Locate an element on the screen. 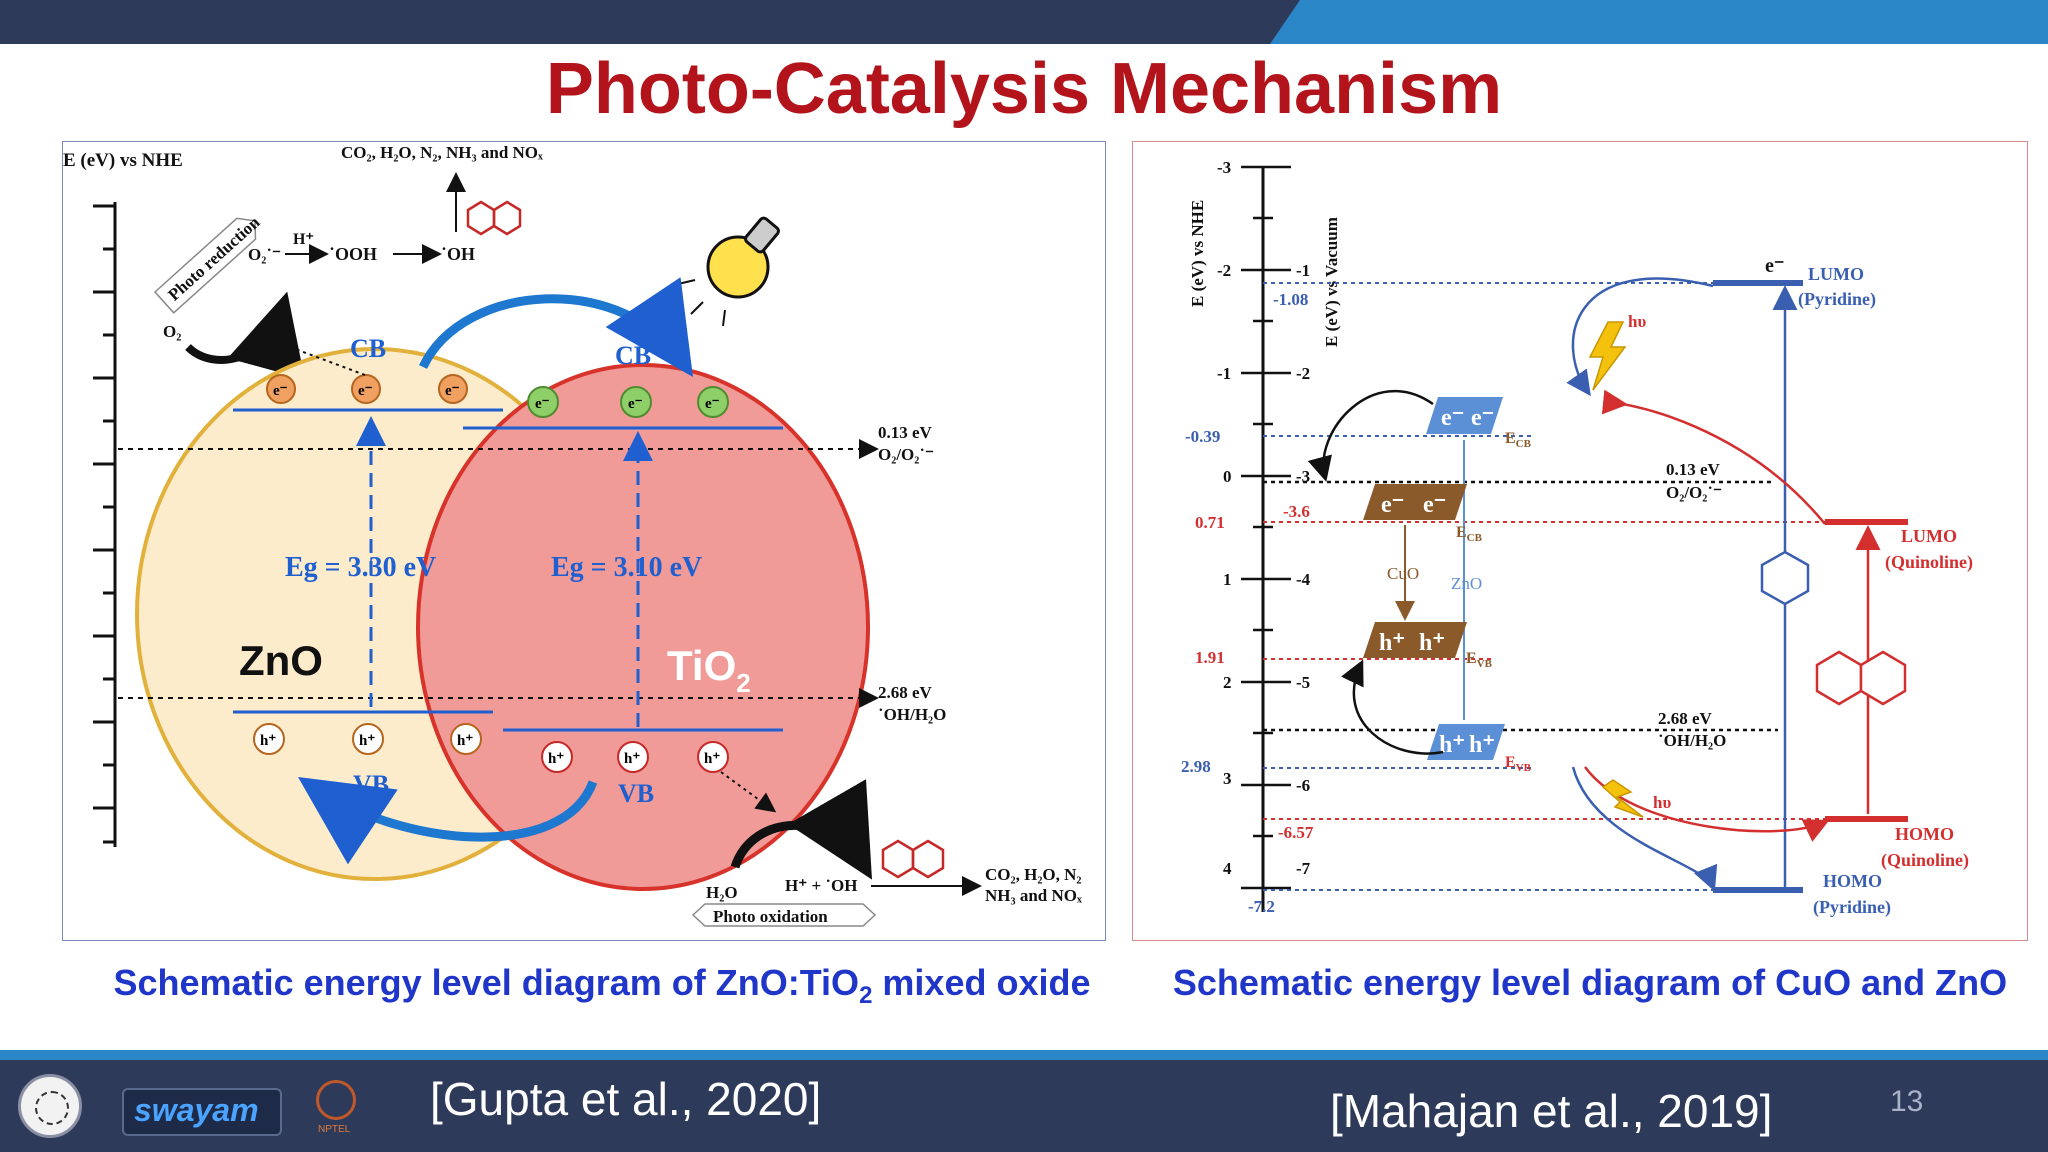 Image resolution: width=2048 pixels, height=1152 pixels. homo-pyridine-name: (Pyridine) is located at coordinates (1852, 907).